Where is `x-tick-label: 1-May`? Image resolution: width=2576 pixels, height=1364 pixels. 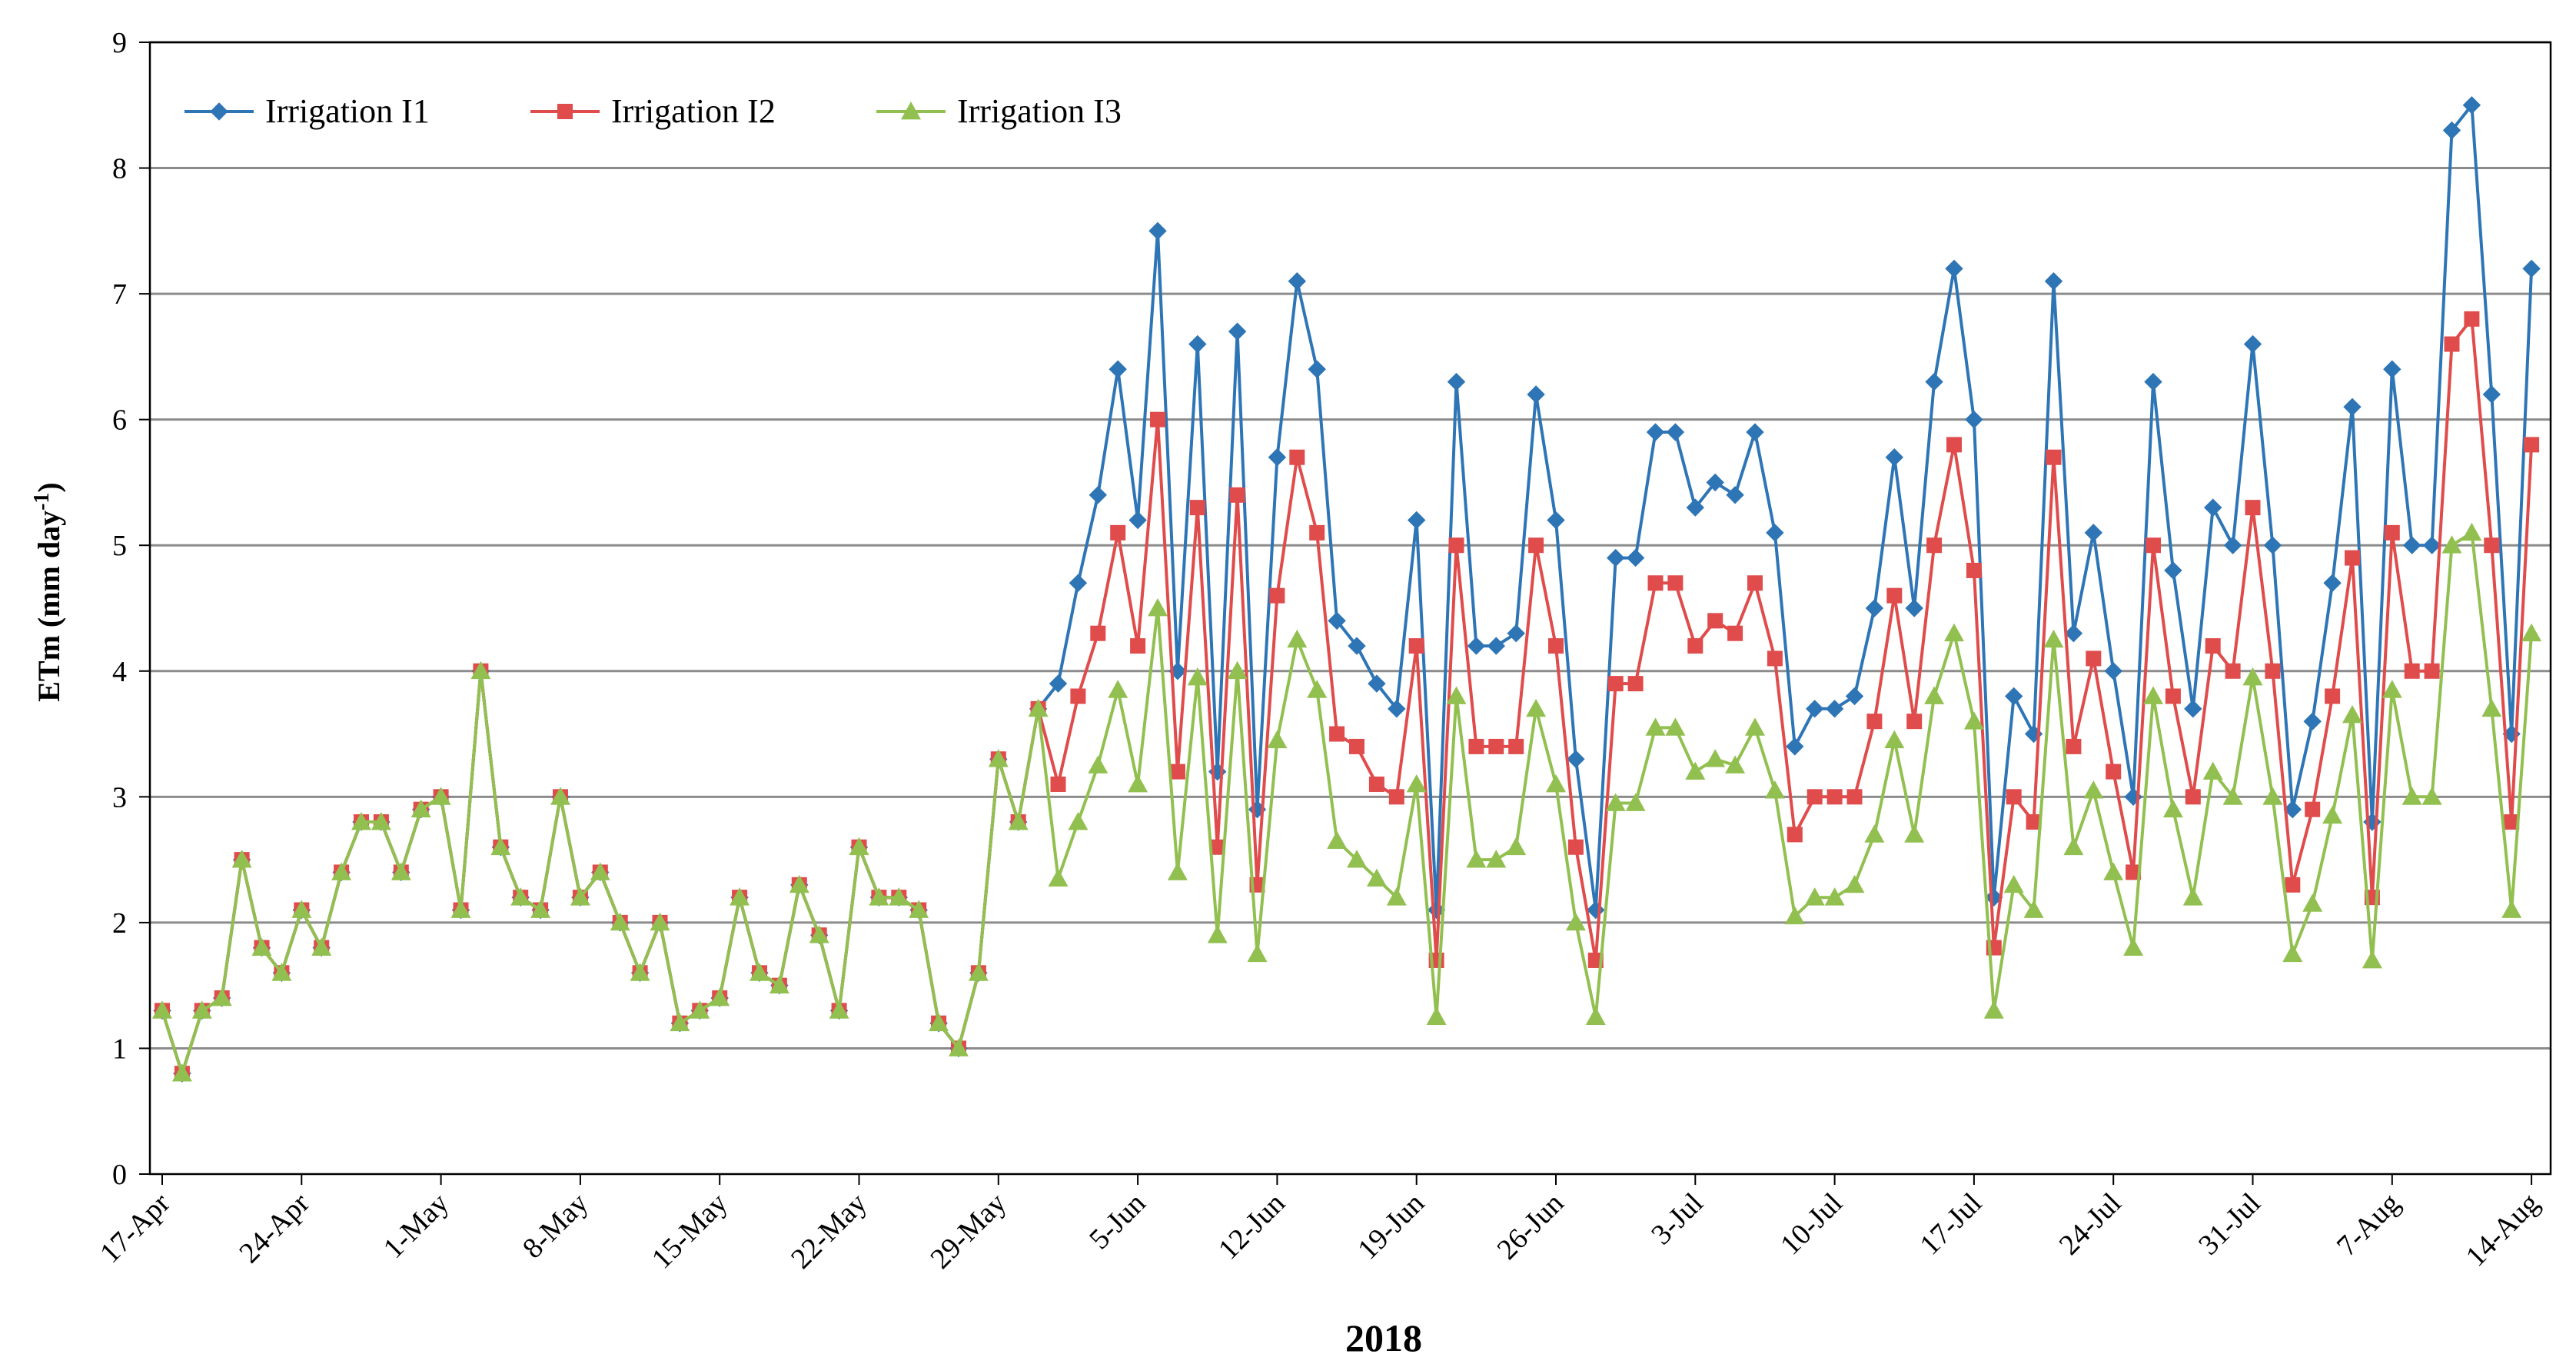 x-tick-label: 1-May is located at coordinates (416, 1226).